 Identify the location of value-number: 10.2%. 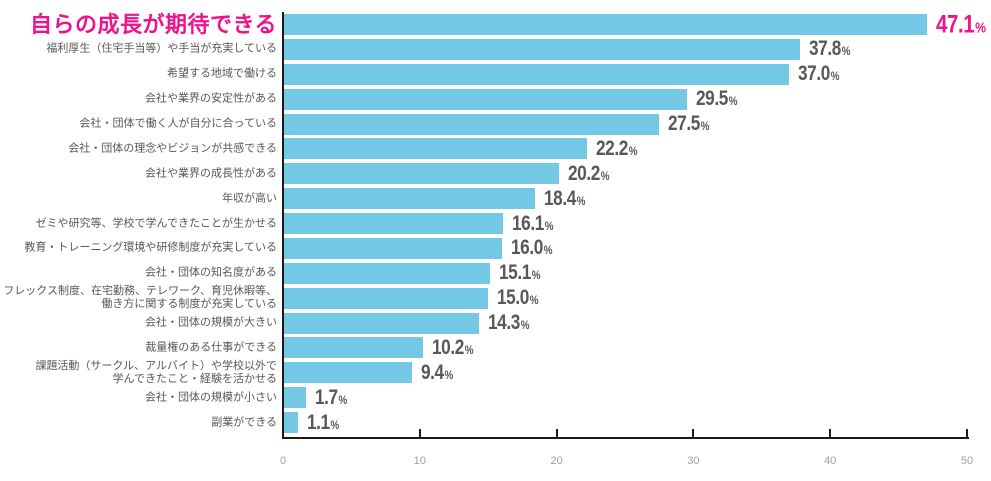
(452, 347).